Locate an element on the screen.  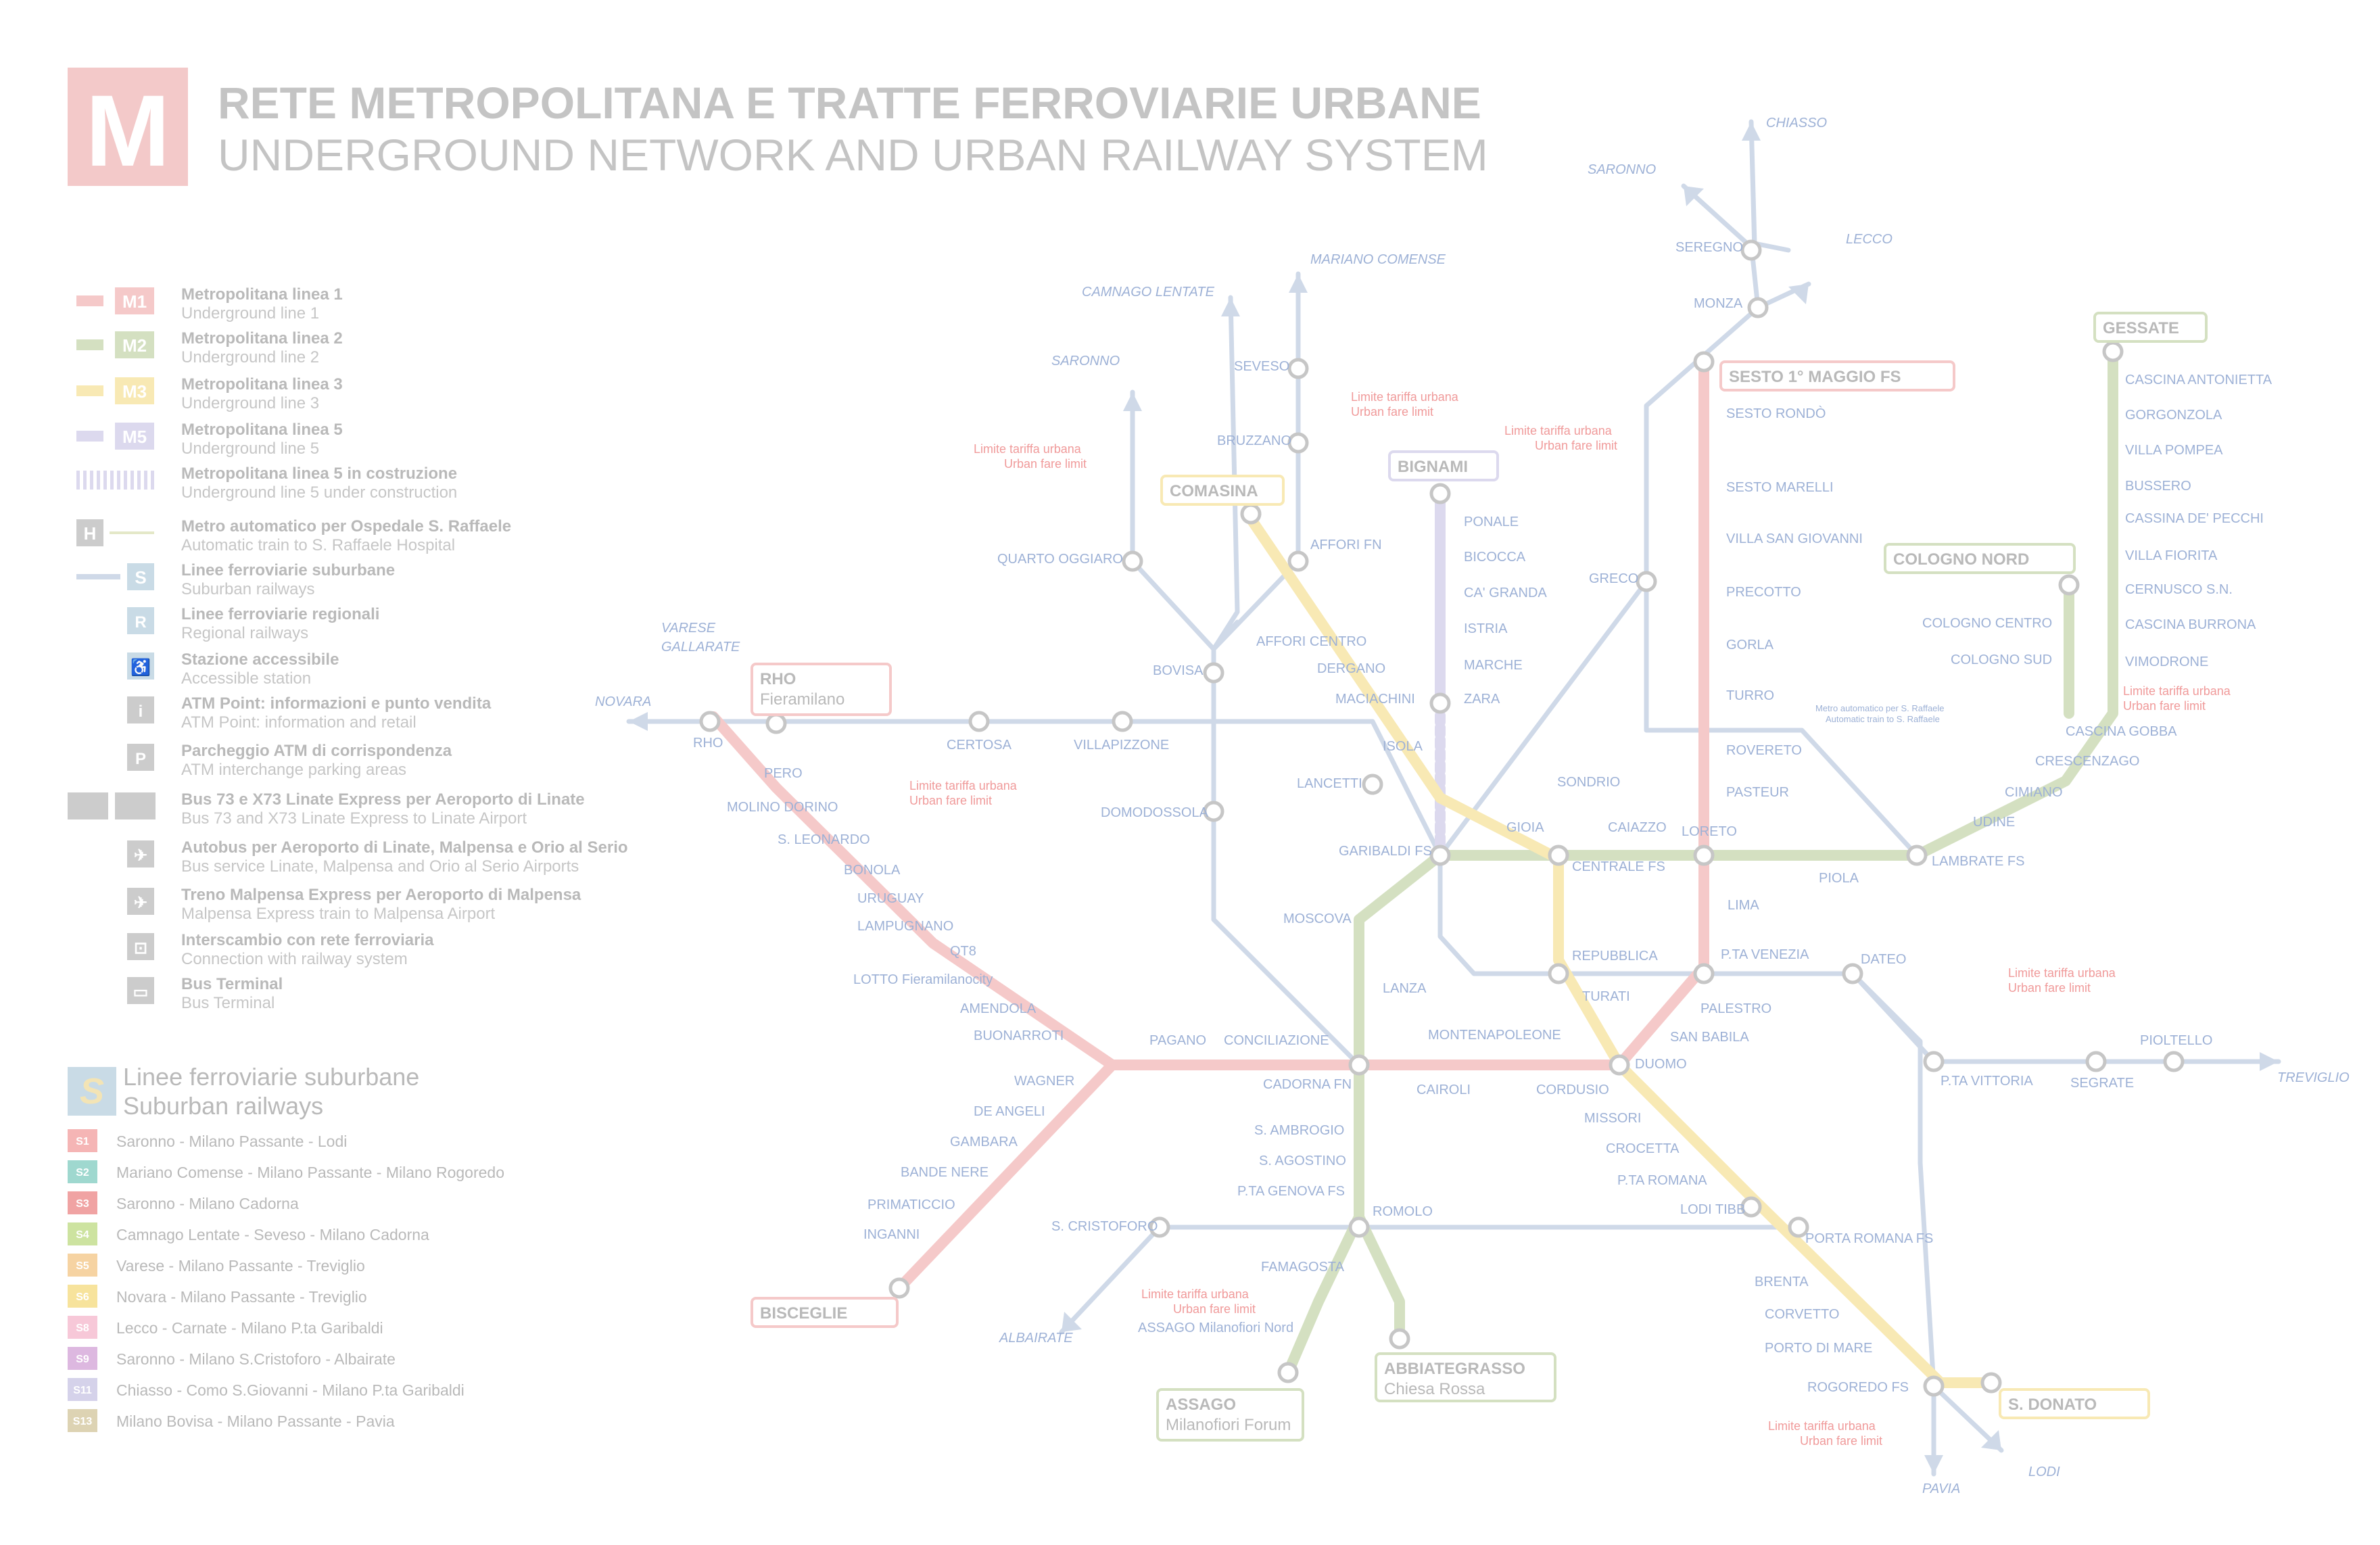
station-label: ROGOREDO FS is located at coordinates (1858, 1388).